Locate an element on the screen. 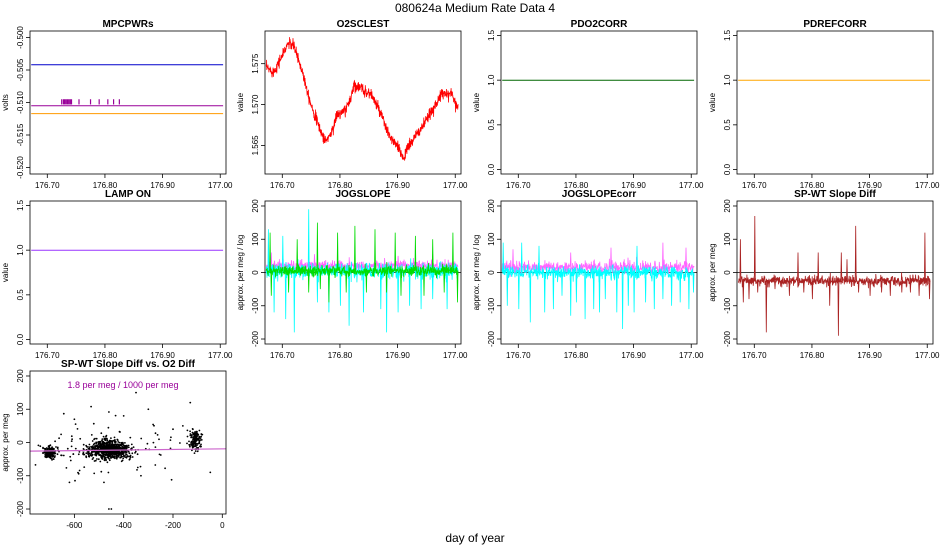 This screenshot has height=550, width=950. panel-title: JOGSLOPEcorr is located at coordinates (599, 194).